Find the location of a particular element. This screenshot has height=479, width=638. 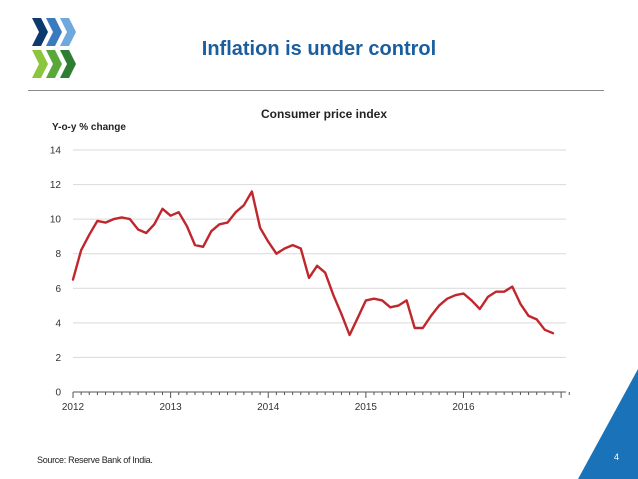

x-tick-label: 2015 is located at coordinates (366, 407).